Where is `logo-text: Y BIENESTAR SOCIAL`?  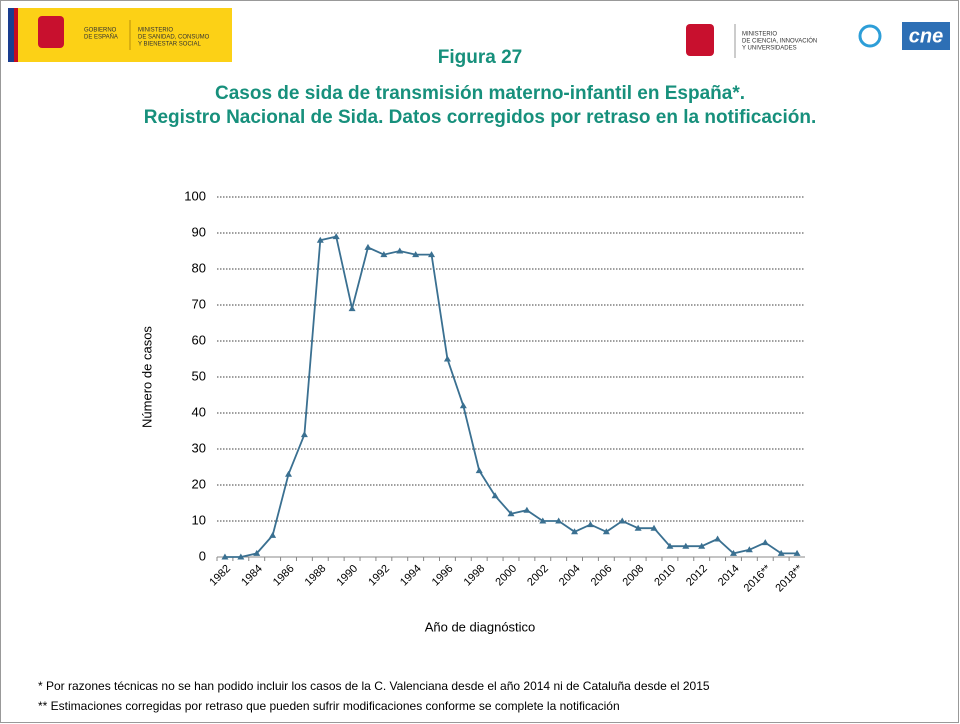
logo-text: Y BIENESTAR SOCIAL is located at coordinates (169, 45).